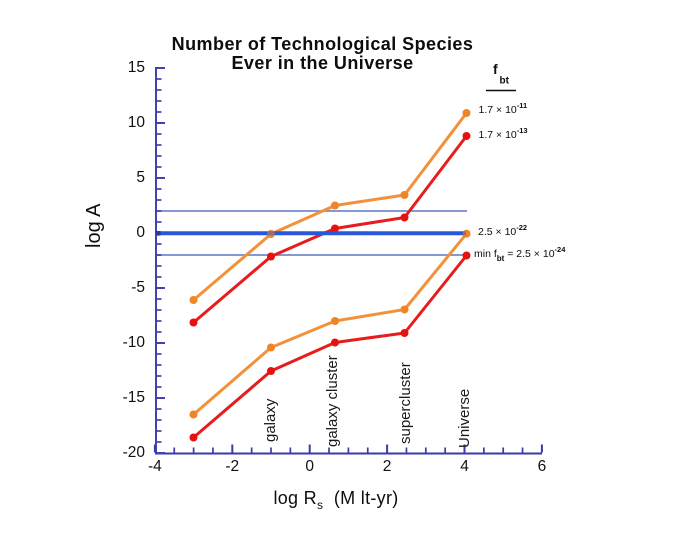 Image resolution: width=675 pixels, height=536 pixels. Describe the element at coordinates (155, 466) in the screenshot. I see `svg-text: -4` at that location.